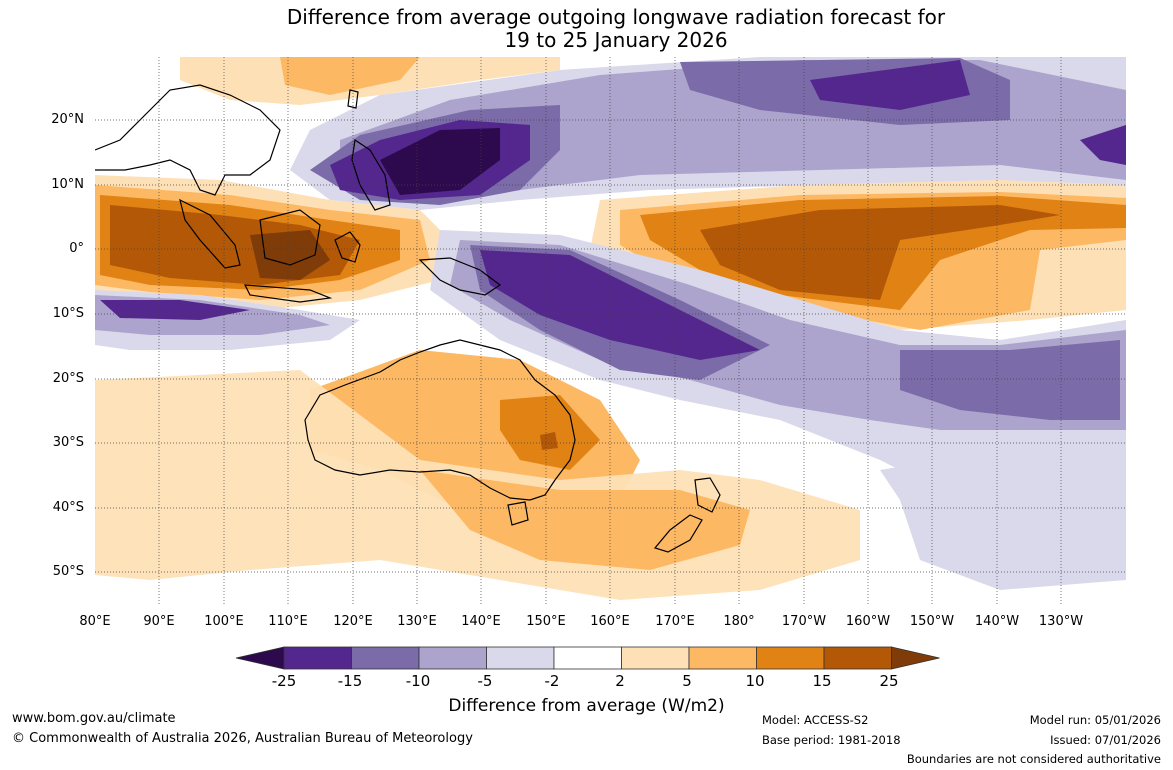 This screenshot has height=770, width=1173. Describe the element at coordinates (67, 184) in the screenshot. I see `lat-label-10n: 10°N` at that location.